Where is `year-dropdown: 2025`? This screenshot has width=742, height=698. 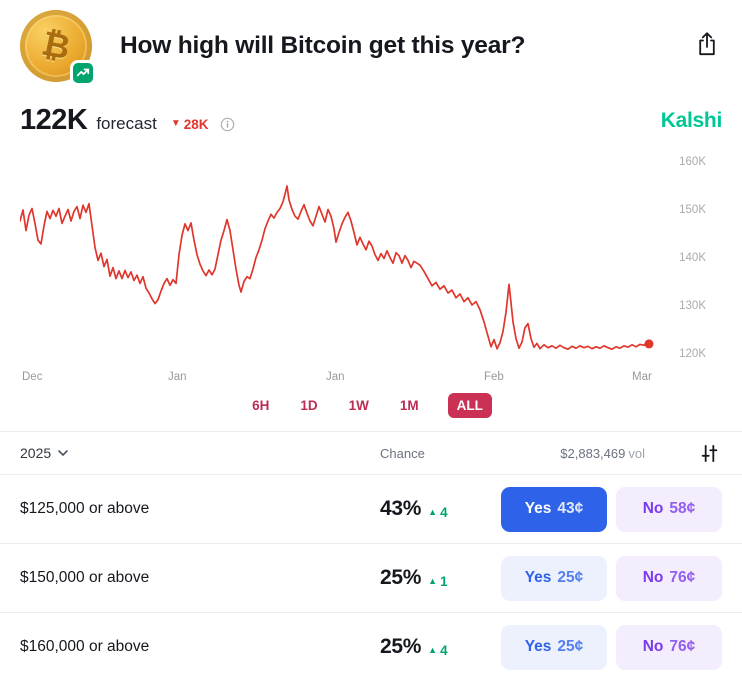 year-dropdown: 2025 is located at coordinates (44, 453).